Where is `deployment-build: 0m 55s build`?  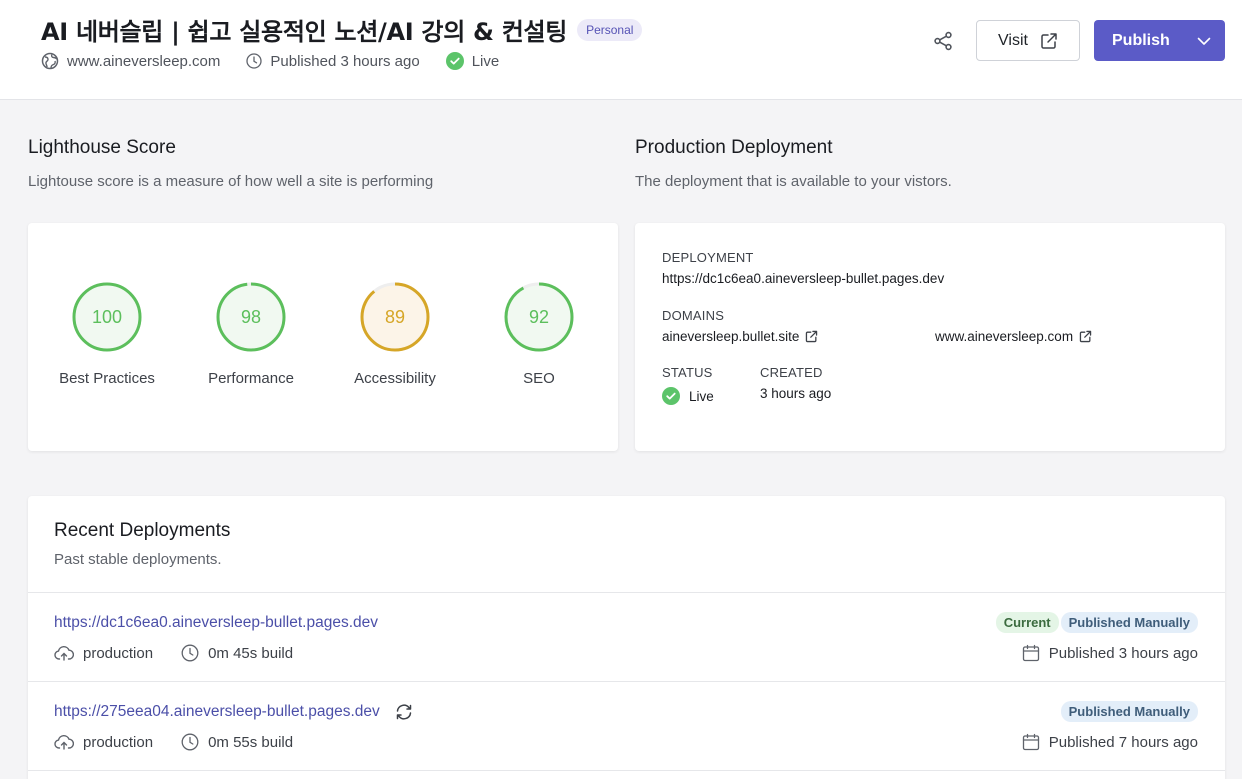 deployment-build: 0m 55s build is located at coordinates (237, 742).